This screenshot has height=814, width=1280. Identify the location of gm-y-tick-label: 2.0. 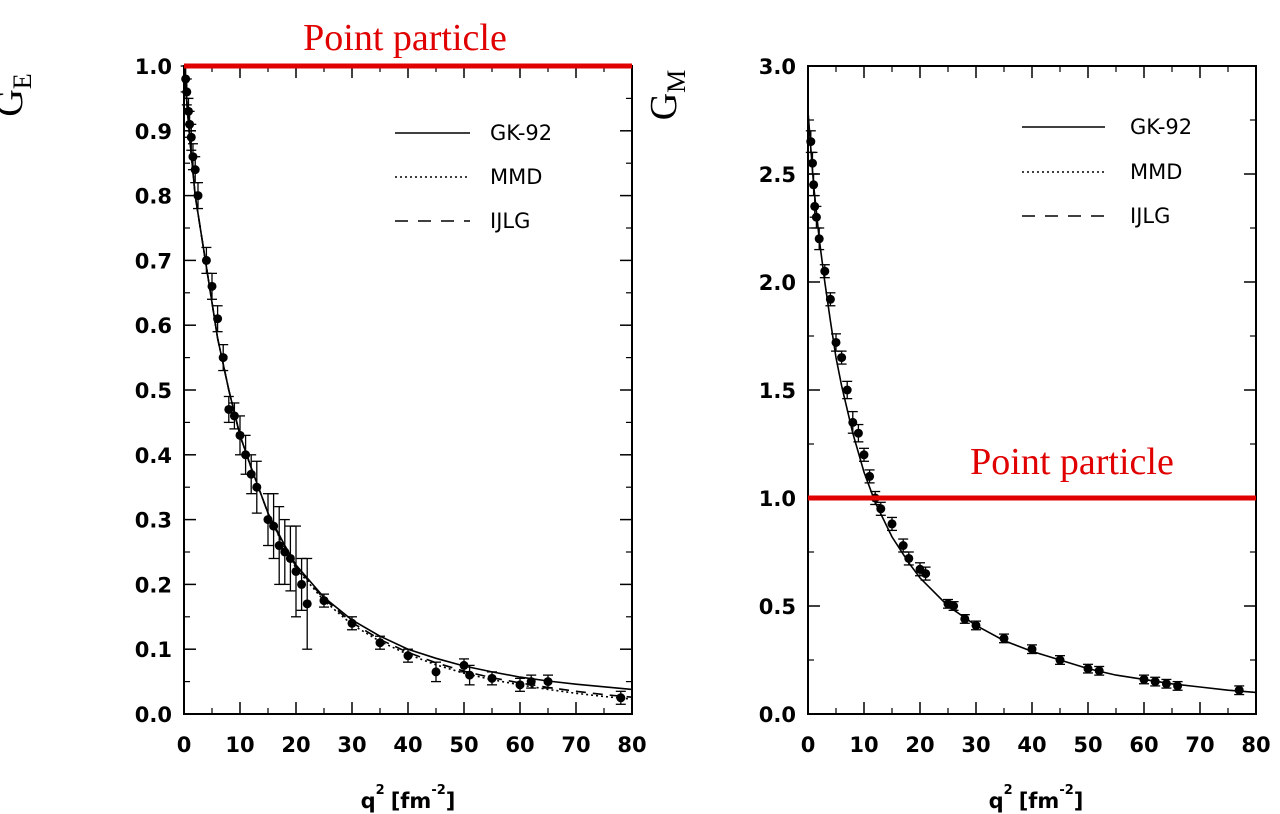
(777, 283).